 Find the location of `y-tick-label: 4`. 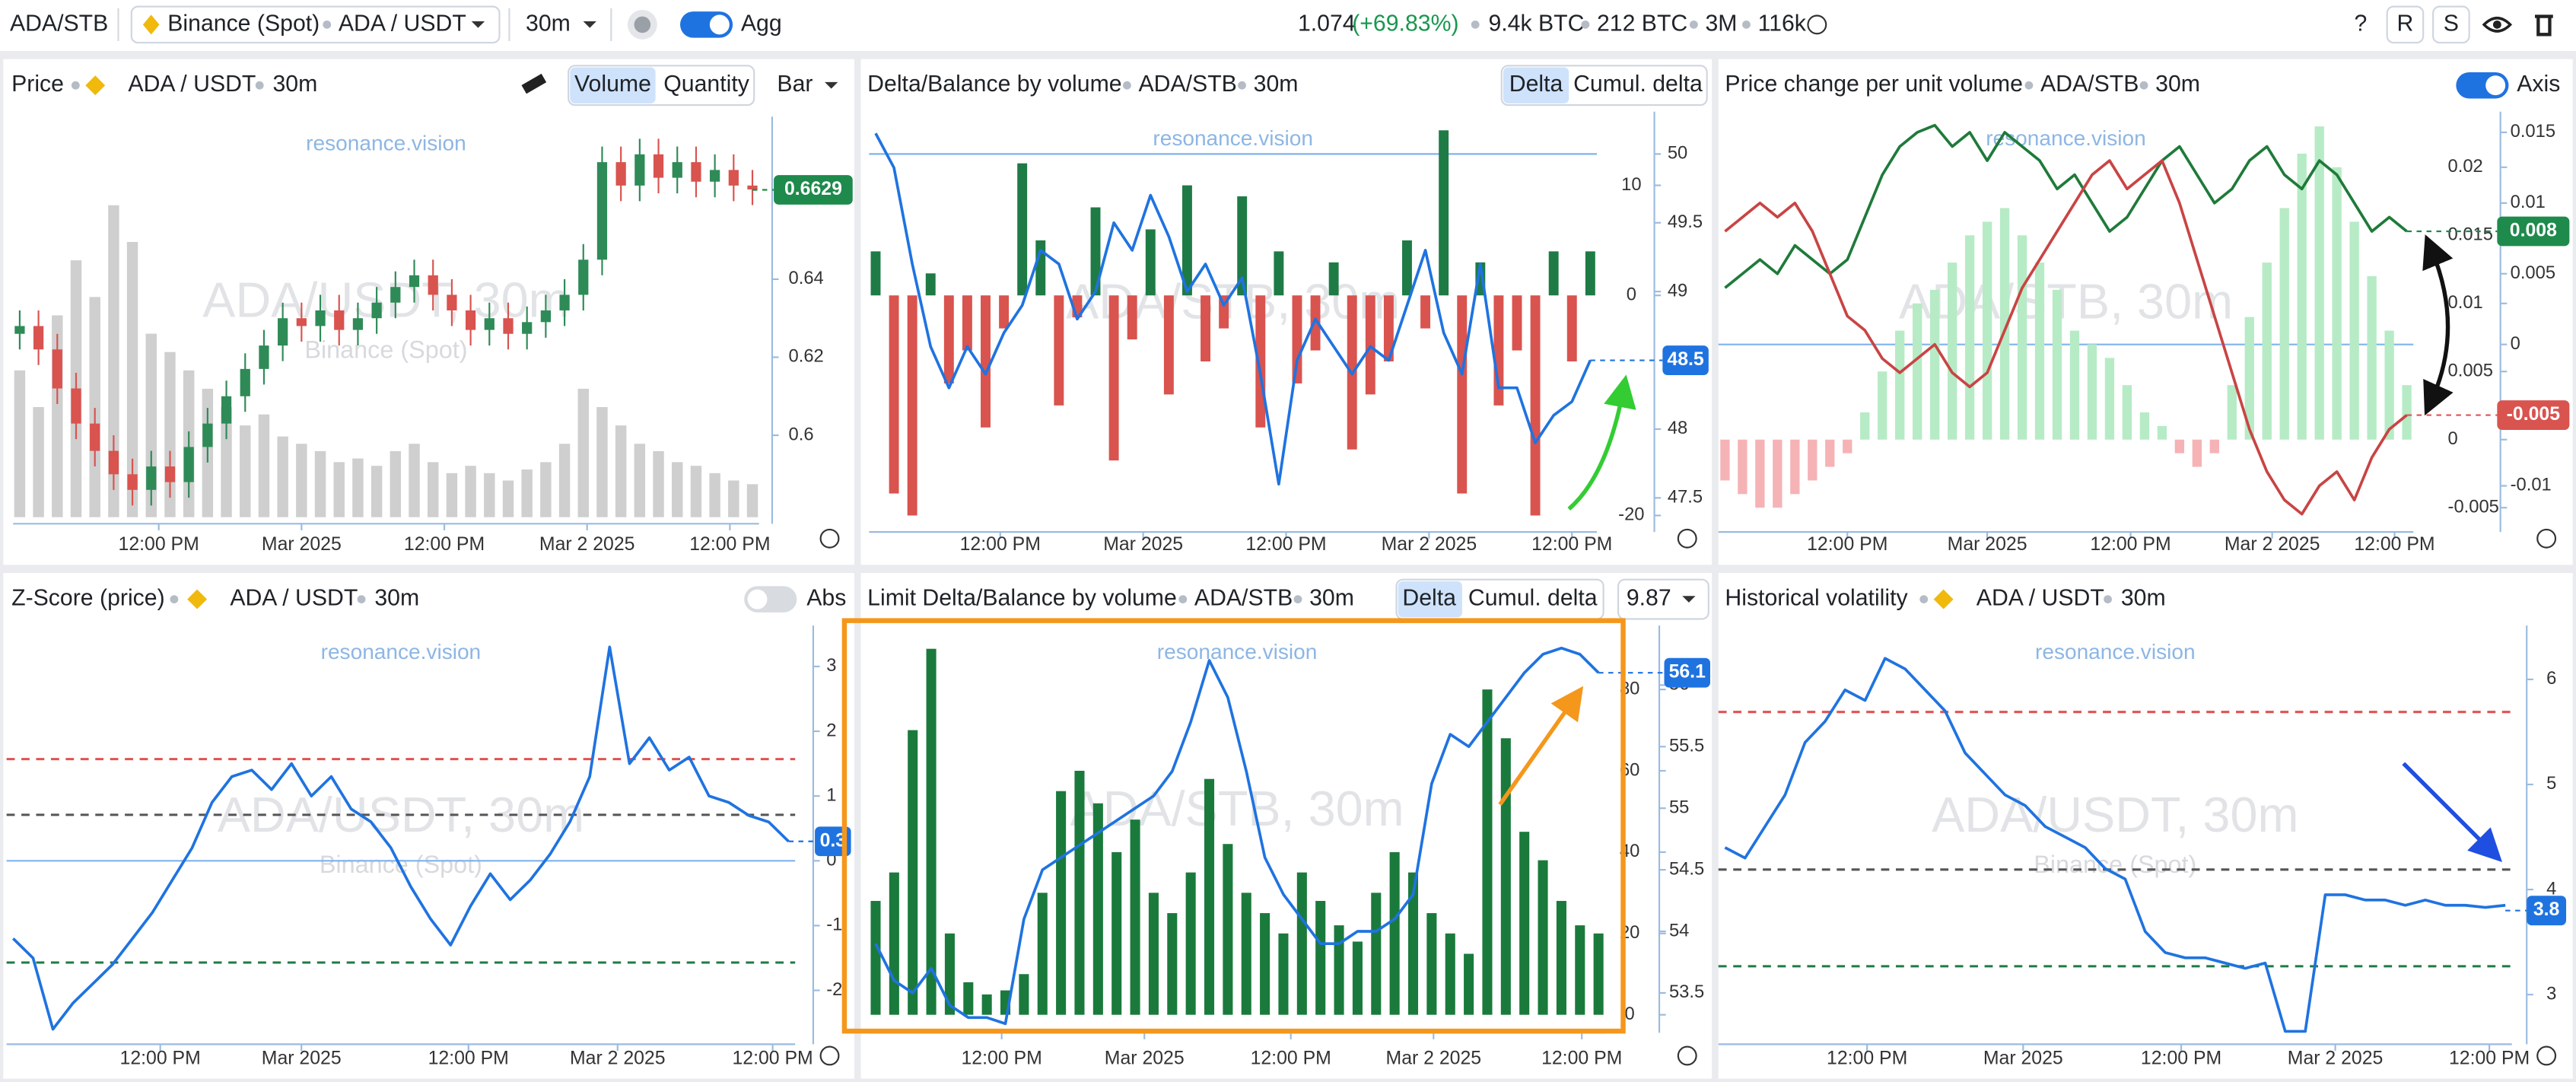

y-tick-label: 4 is located at coordinates (2551, 889).